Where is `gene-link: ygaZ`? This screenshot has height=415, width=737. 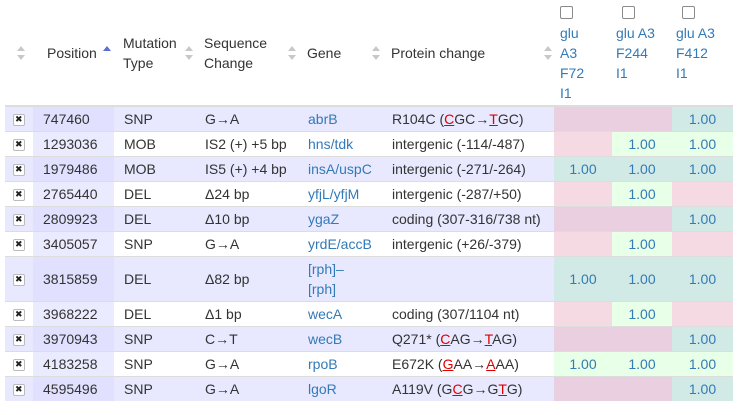 gene-link: ygaZ is located at coordinates (324, 219).